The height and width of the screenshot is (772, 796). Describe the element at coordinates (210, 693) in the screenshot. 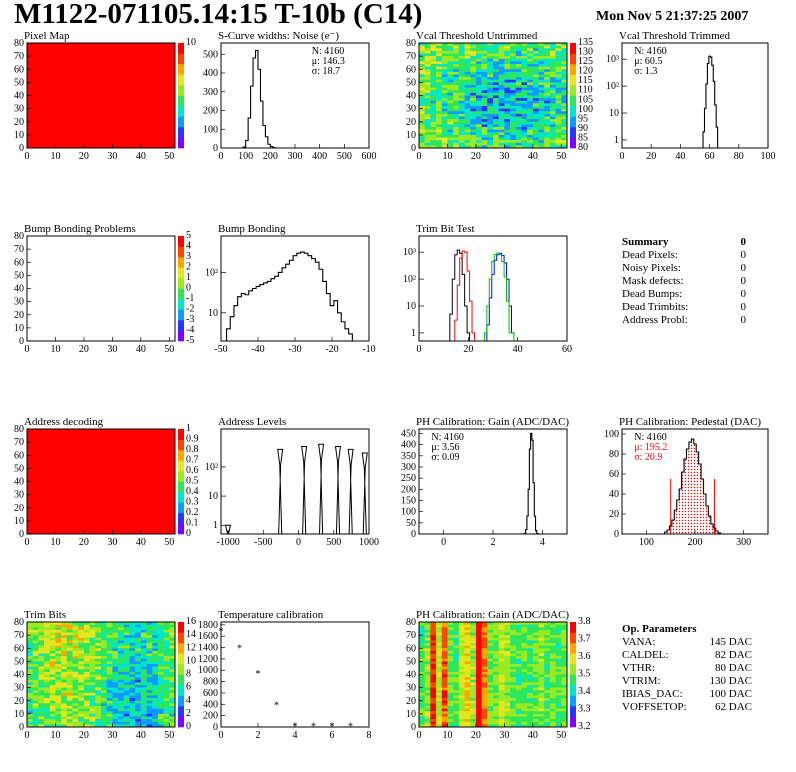

I see `y-tick-label: 600` at that location.